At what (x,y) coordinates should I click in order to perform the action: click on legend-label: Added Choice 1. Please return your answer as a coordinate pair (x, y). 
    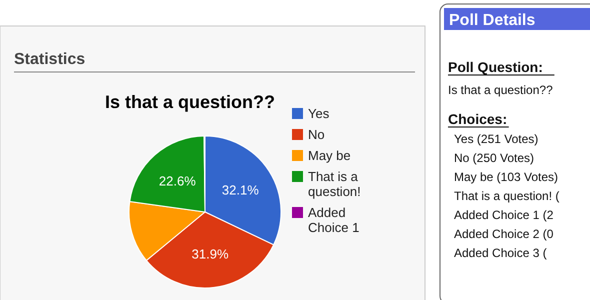
    Looking at the image, I should click on (334, 220).